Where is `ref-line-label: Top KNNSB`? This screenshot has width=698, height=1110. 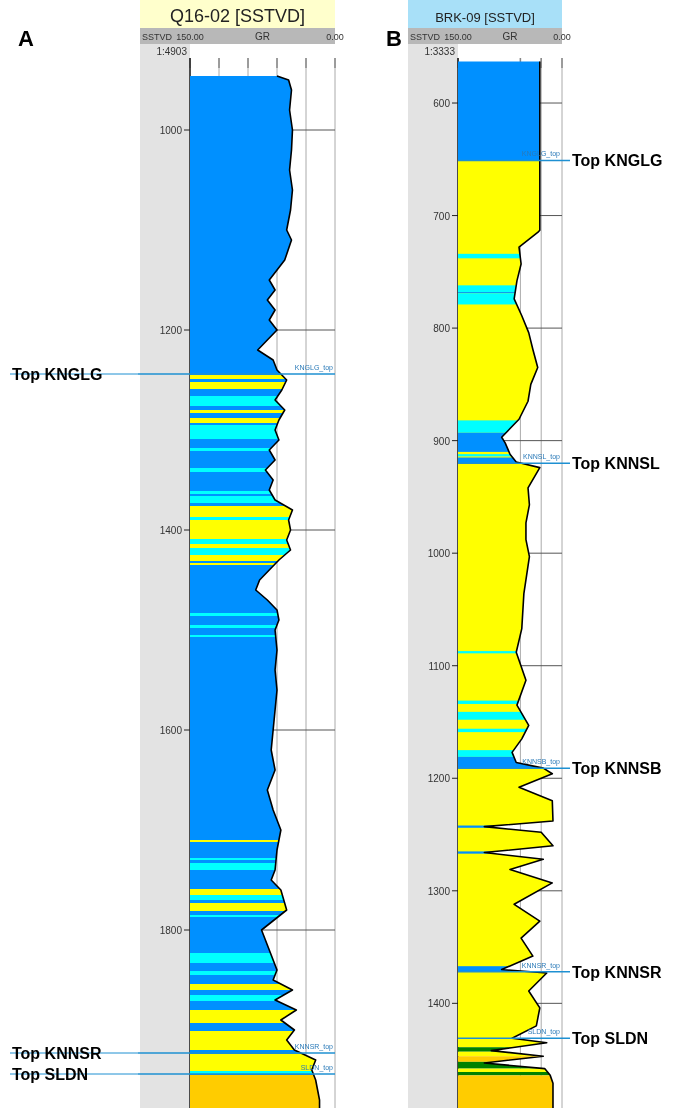
ref-line-label: Top KNNSB is located at coordinates (617, 769).